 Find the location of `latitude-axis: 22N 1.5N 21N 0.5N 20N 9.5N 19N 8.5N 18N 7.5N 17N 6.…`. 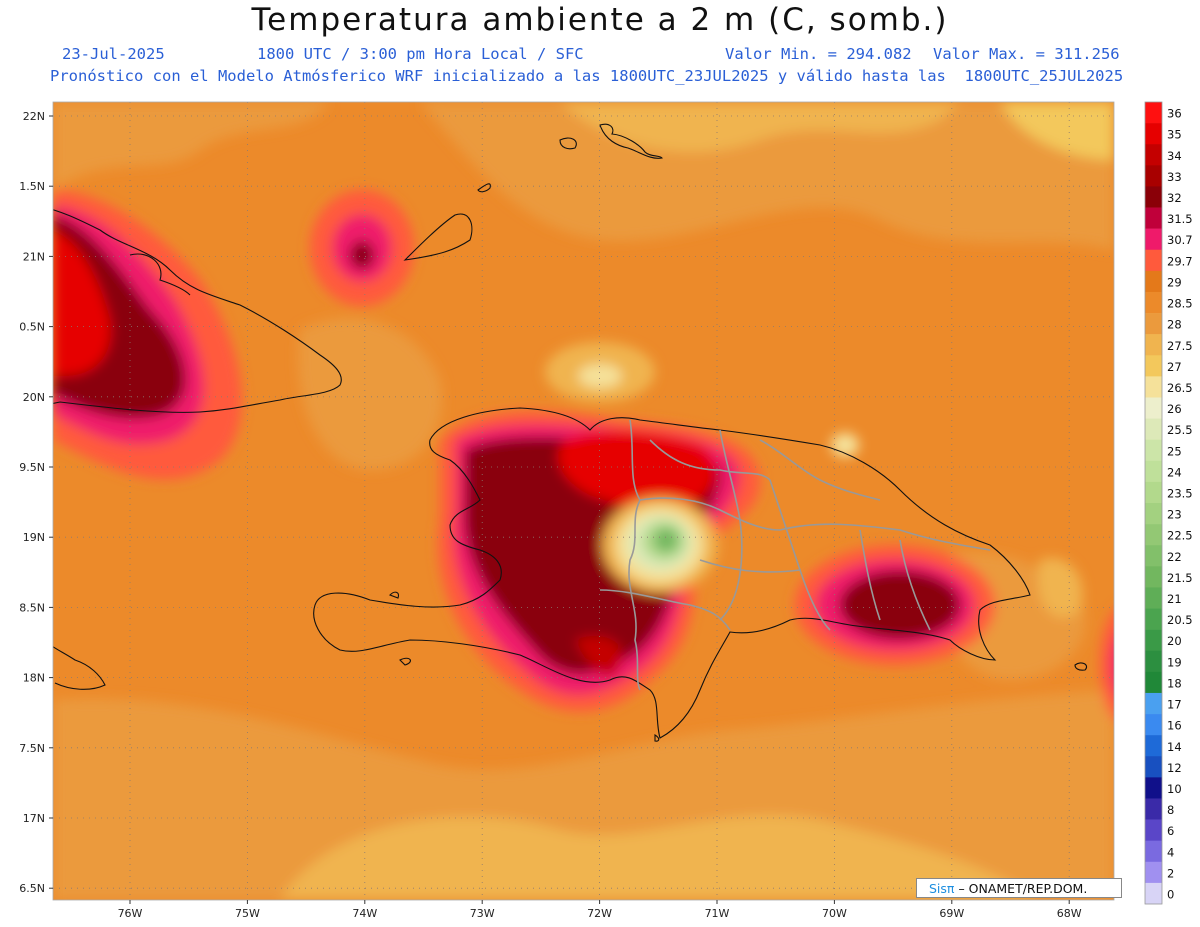

latitude-axis: 22N 1.5N 21N 0.5N 20N 9.5N 19N 8.5N 18N 7.5N 17N 6.… is located at coordinates (36, 502).